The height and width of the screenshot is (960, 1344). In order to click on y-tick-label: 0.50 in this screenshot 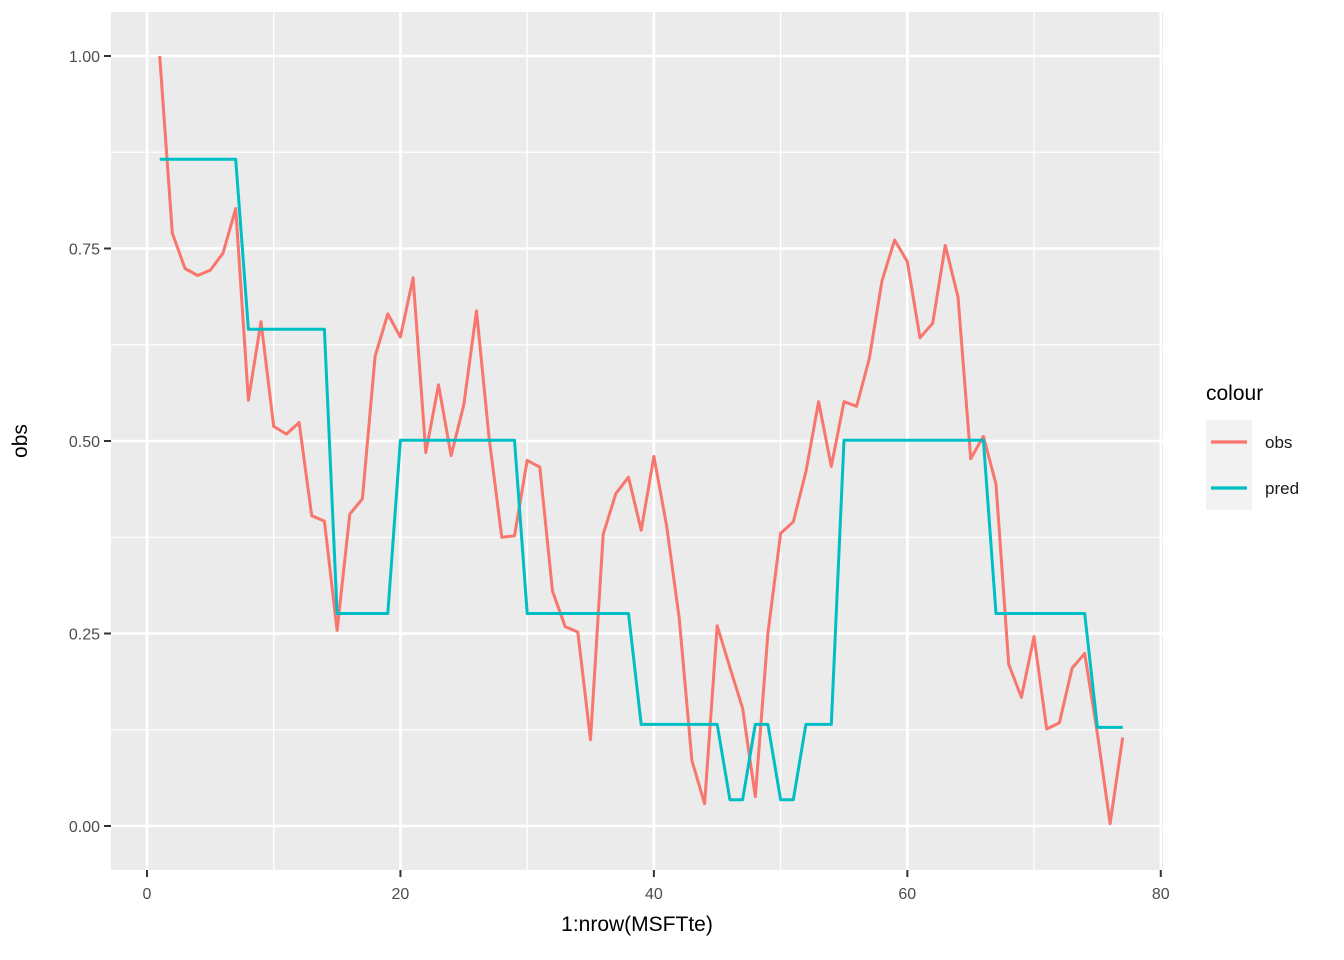, I will do `click(84, 442)`.